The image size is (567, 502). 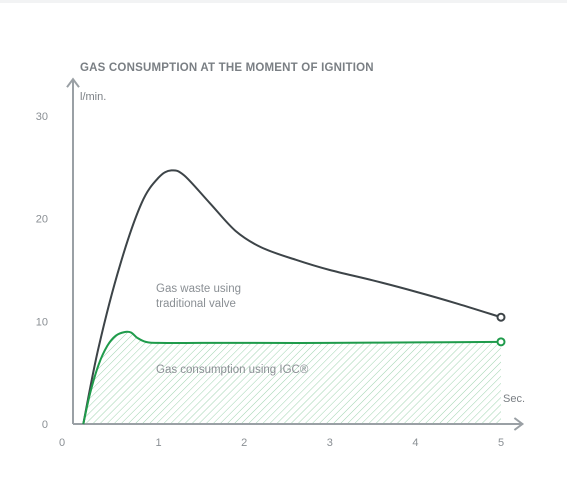 What do you see at coordinates (514, 399) in the screenshot?
I see `x-unit-label: Sec.` at bounding box center [514, 399].